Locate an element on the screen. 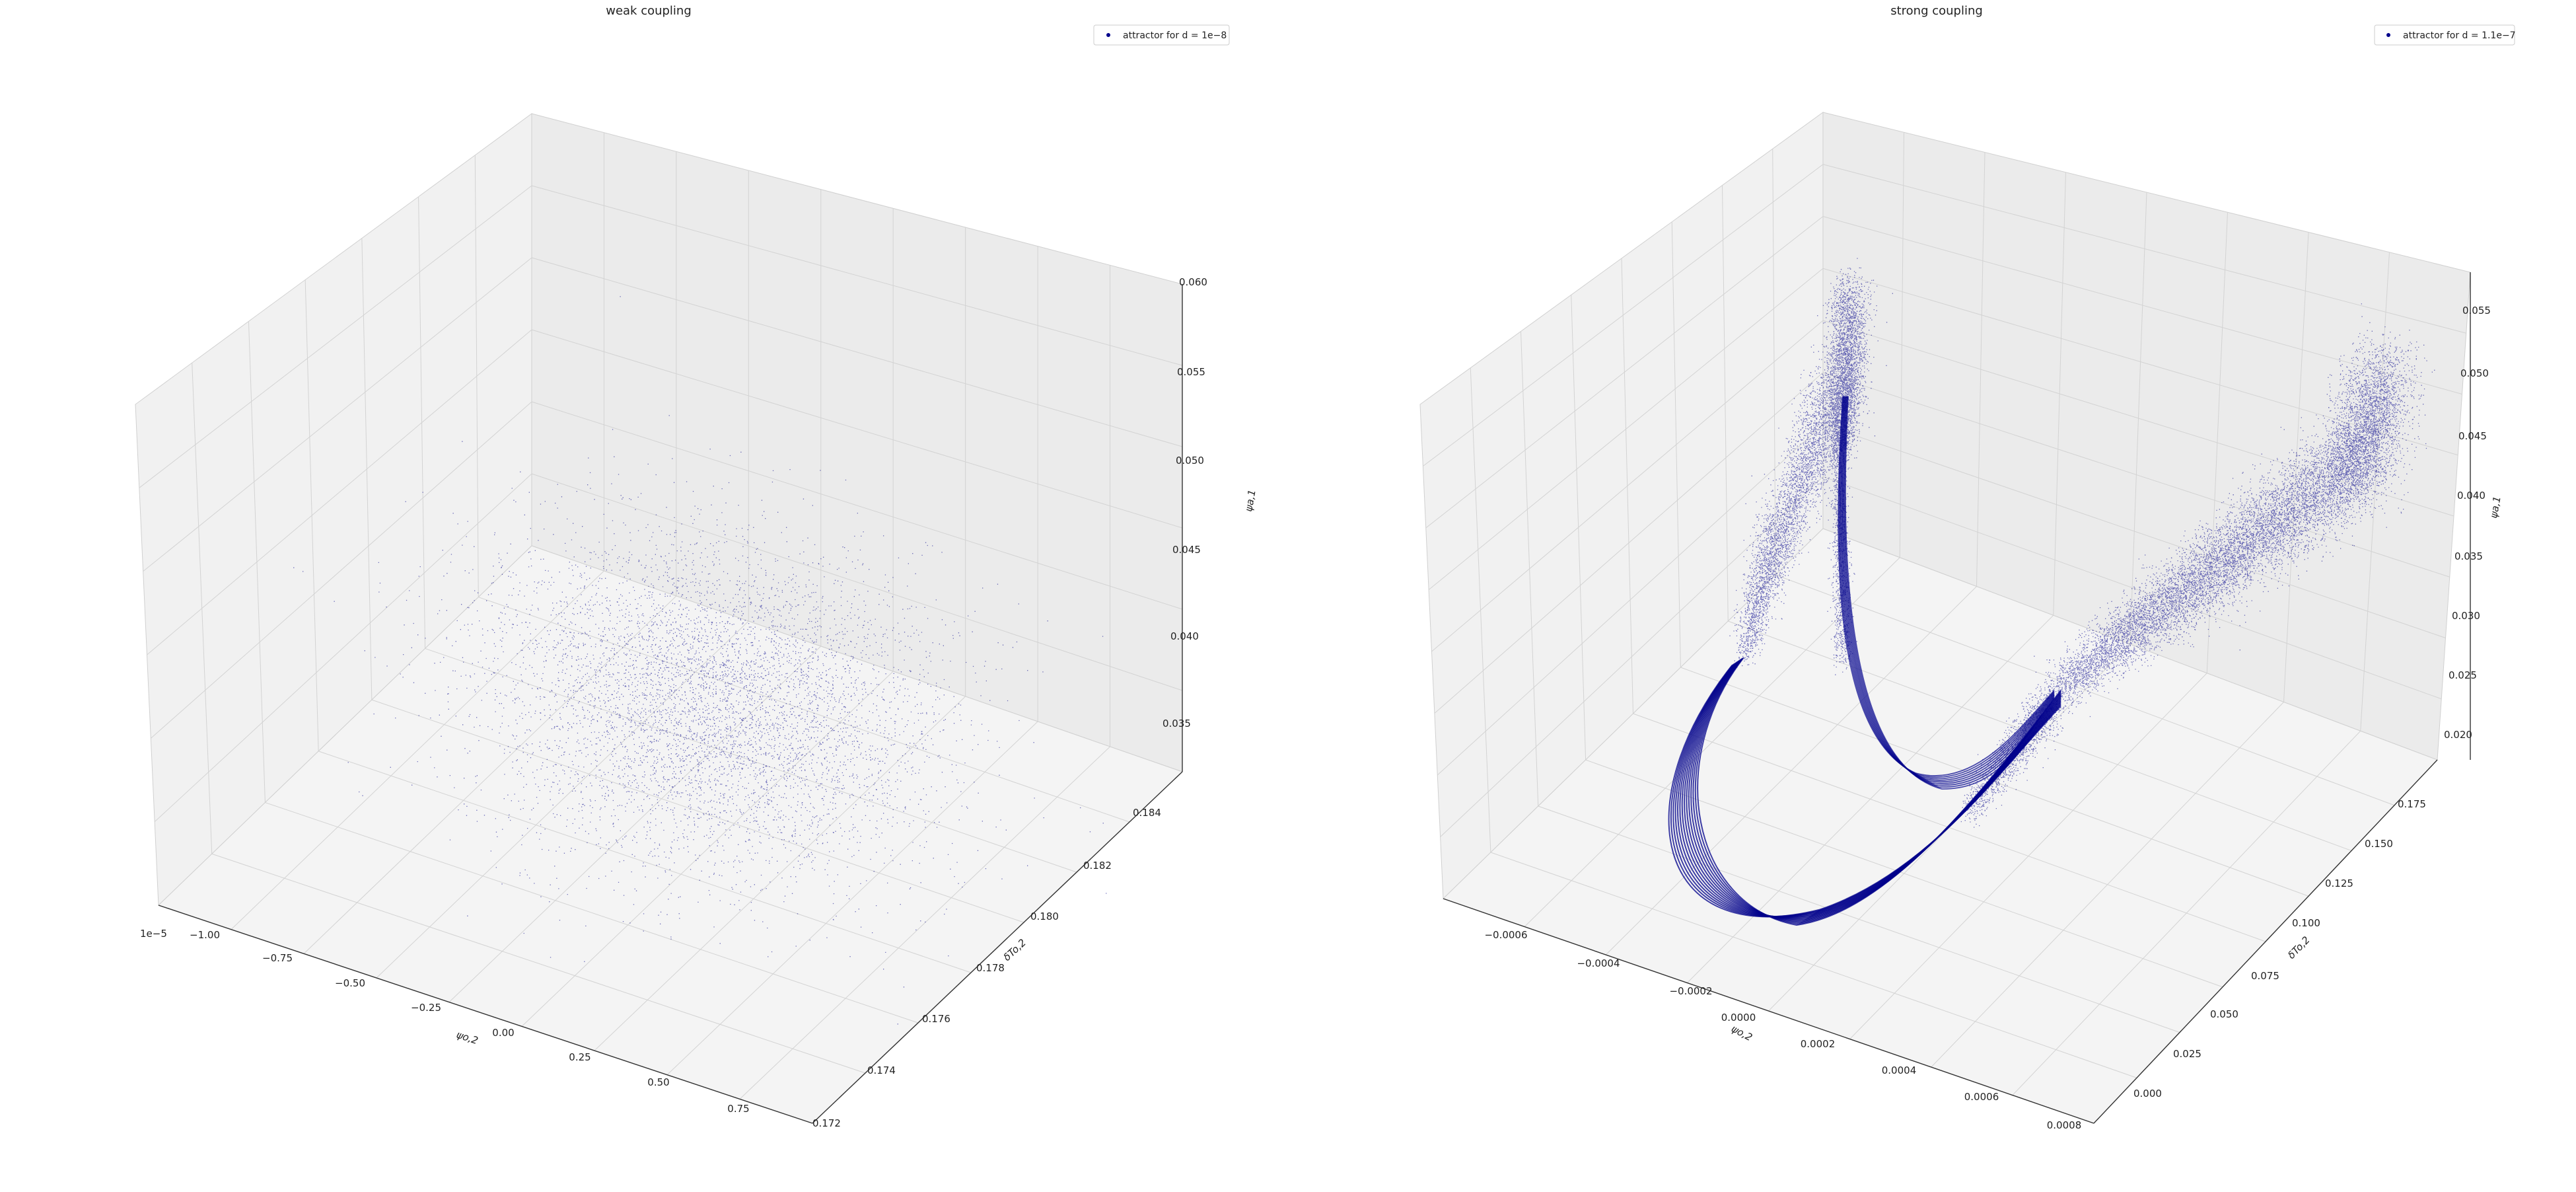  right-x-tick: −0.0006 is located at coordinates (1505, 935).